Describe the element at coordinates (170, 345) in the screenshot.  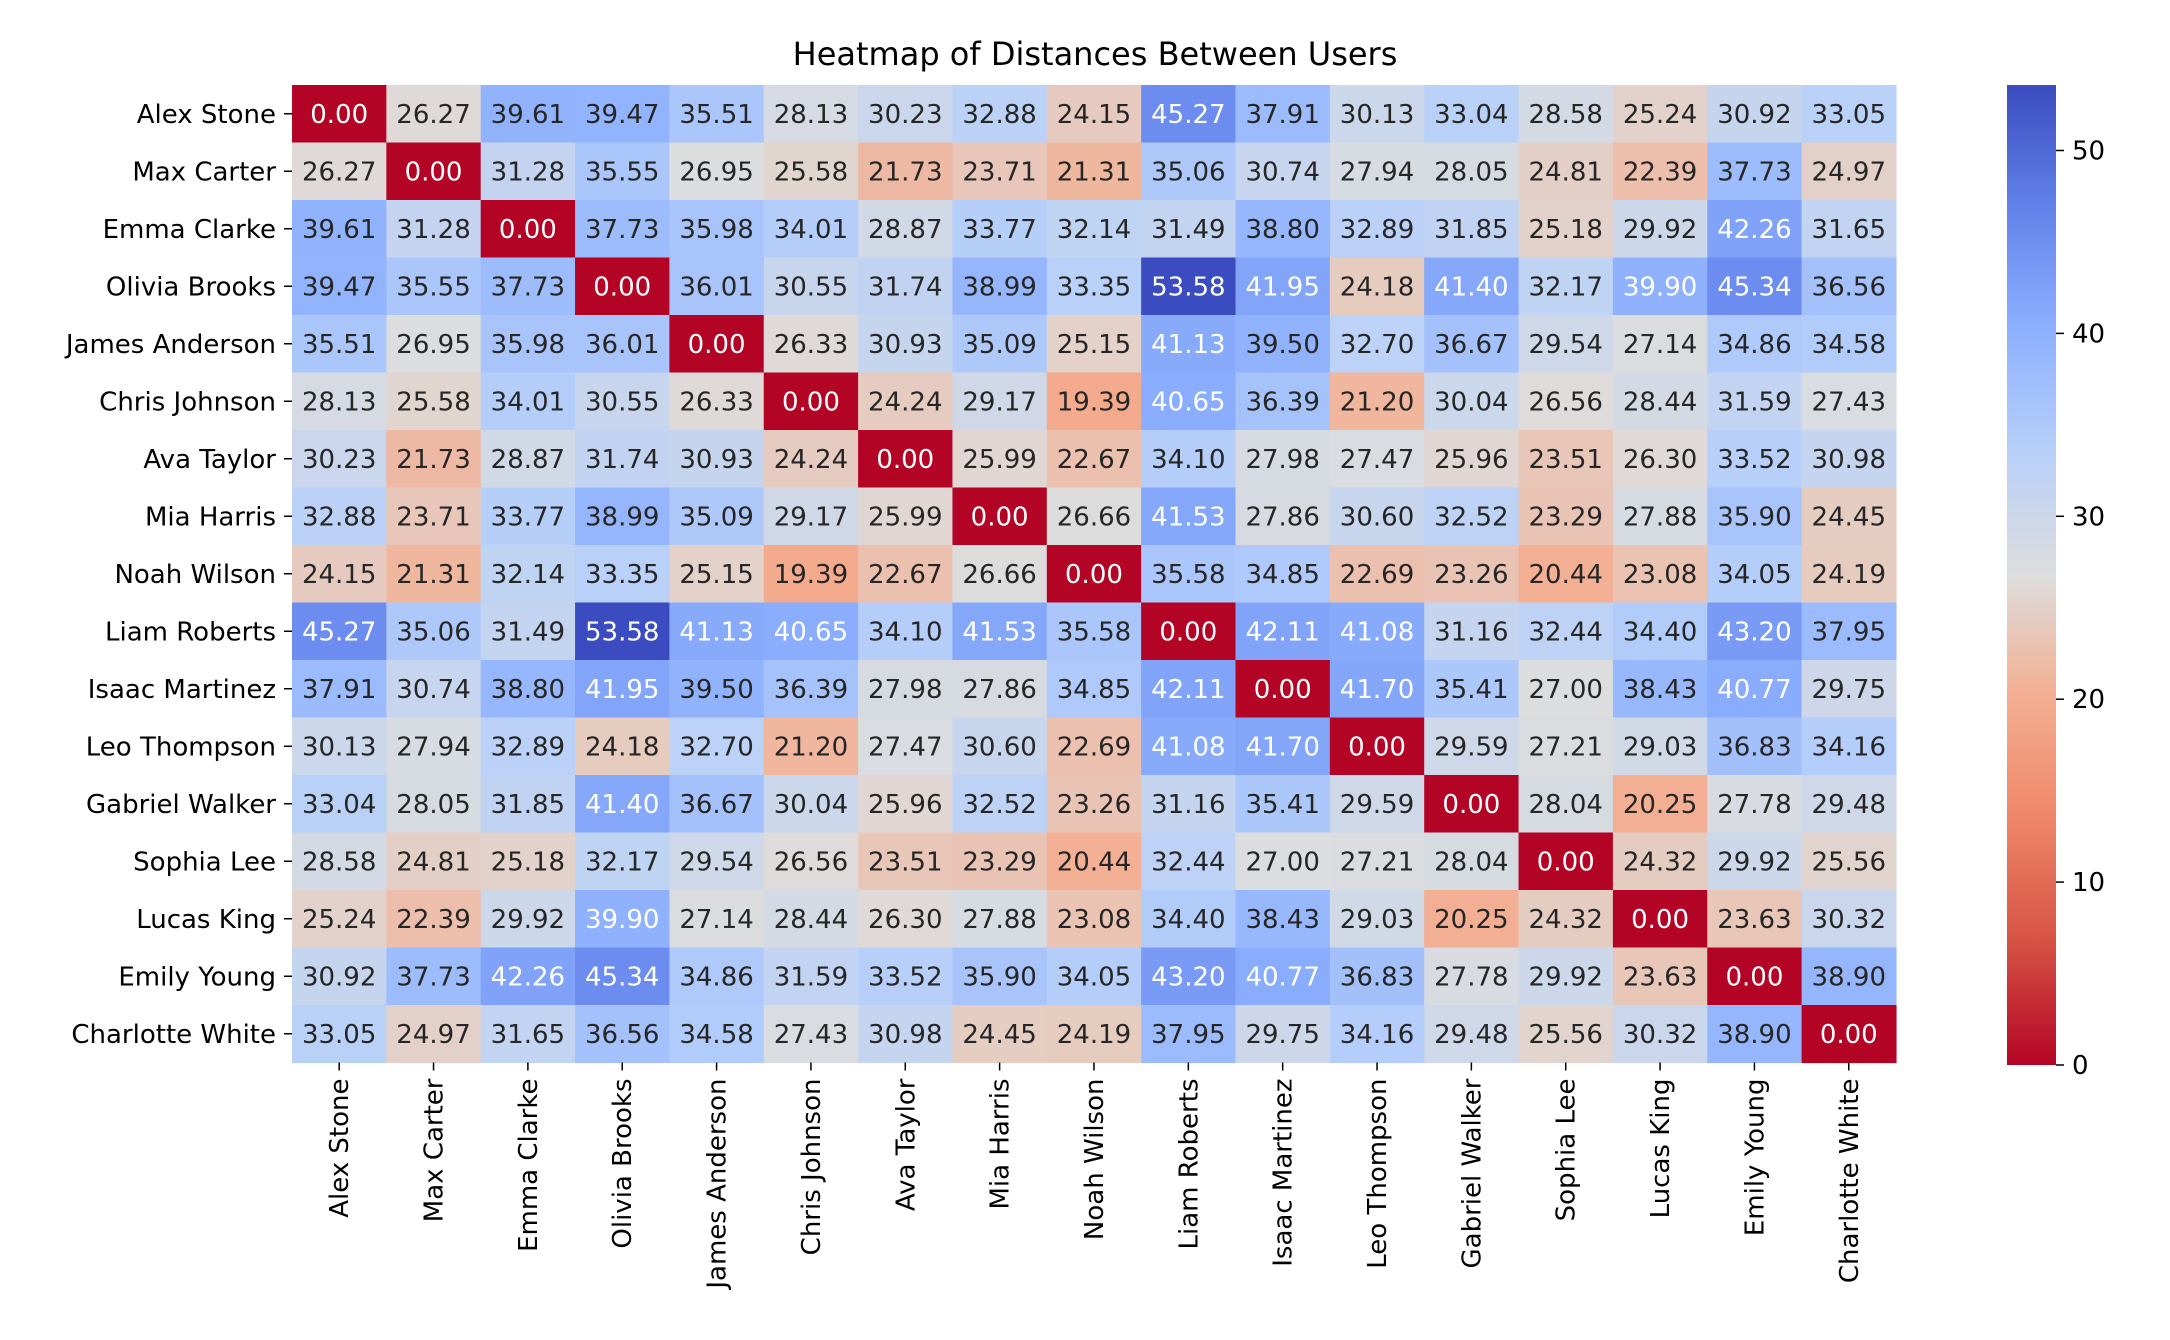
I see `y-tick-label: James Anderson` at that location.